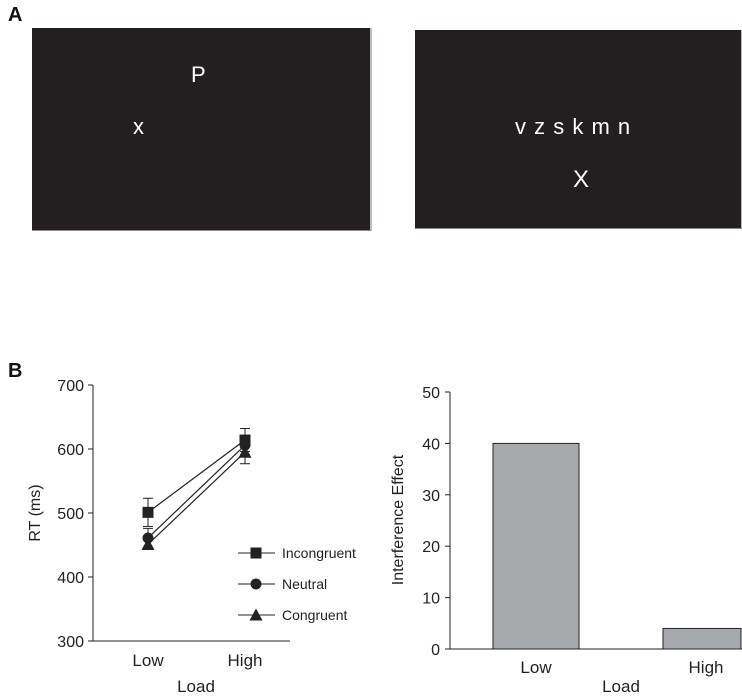 The width and height of the screenshot is (742, 696). I want to click on series-incongruent, so click(196, 477).